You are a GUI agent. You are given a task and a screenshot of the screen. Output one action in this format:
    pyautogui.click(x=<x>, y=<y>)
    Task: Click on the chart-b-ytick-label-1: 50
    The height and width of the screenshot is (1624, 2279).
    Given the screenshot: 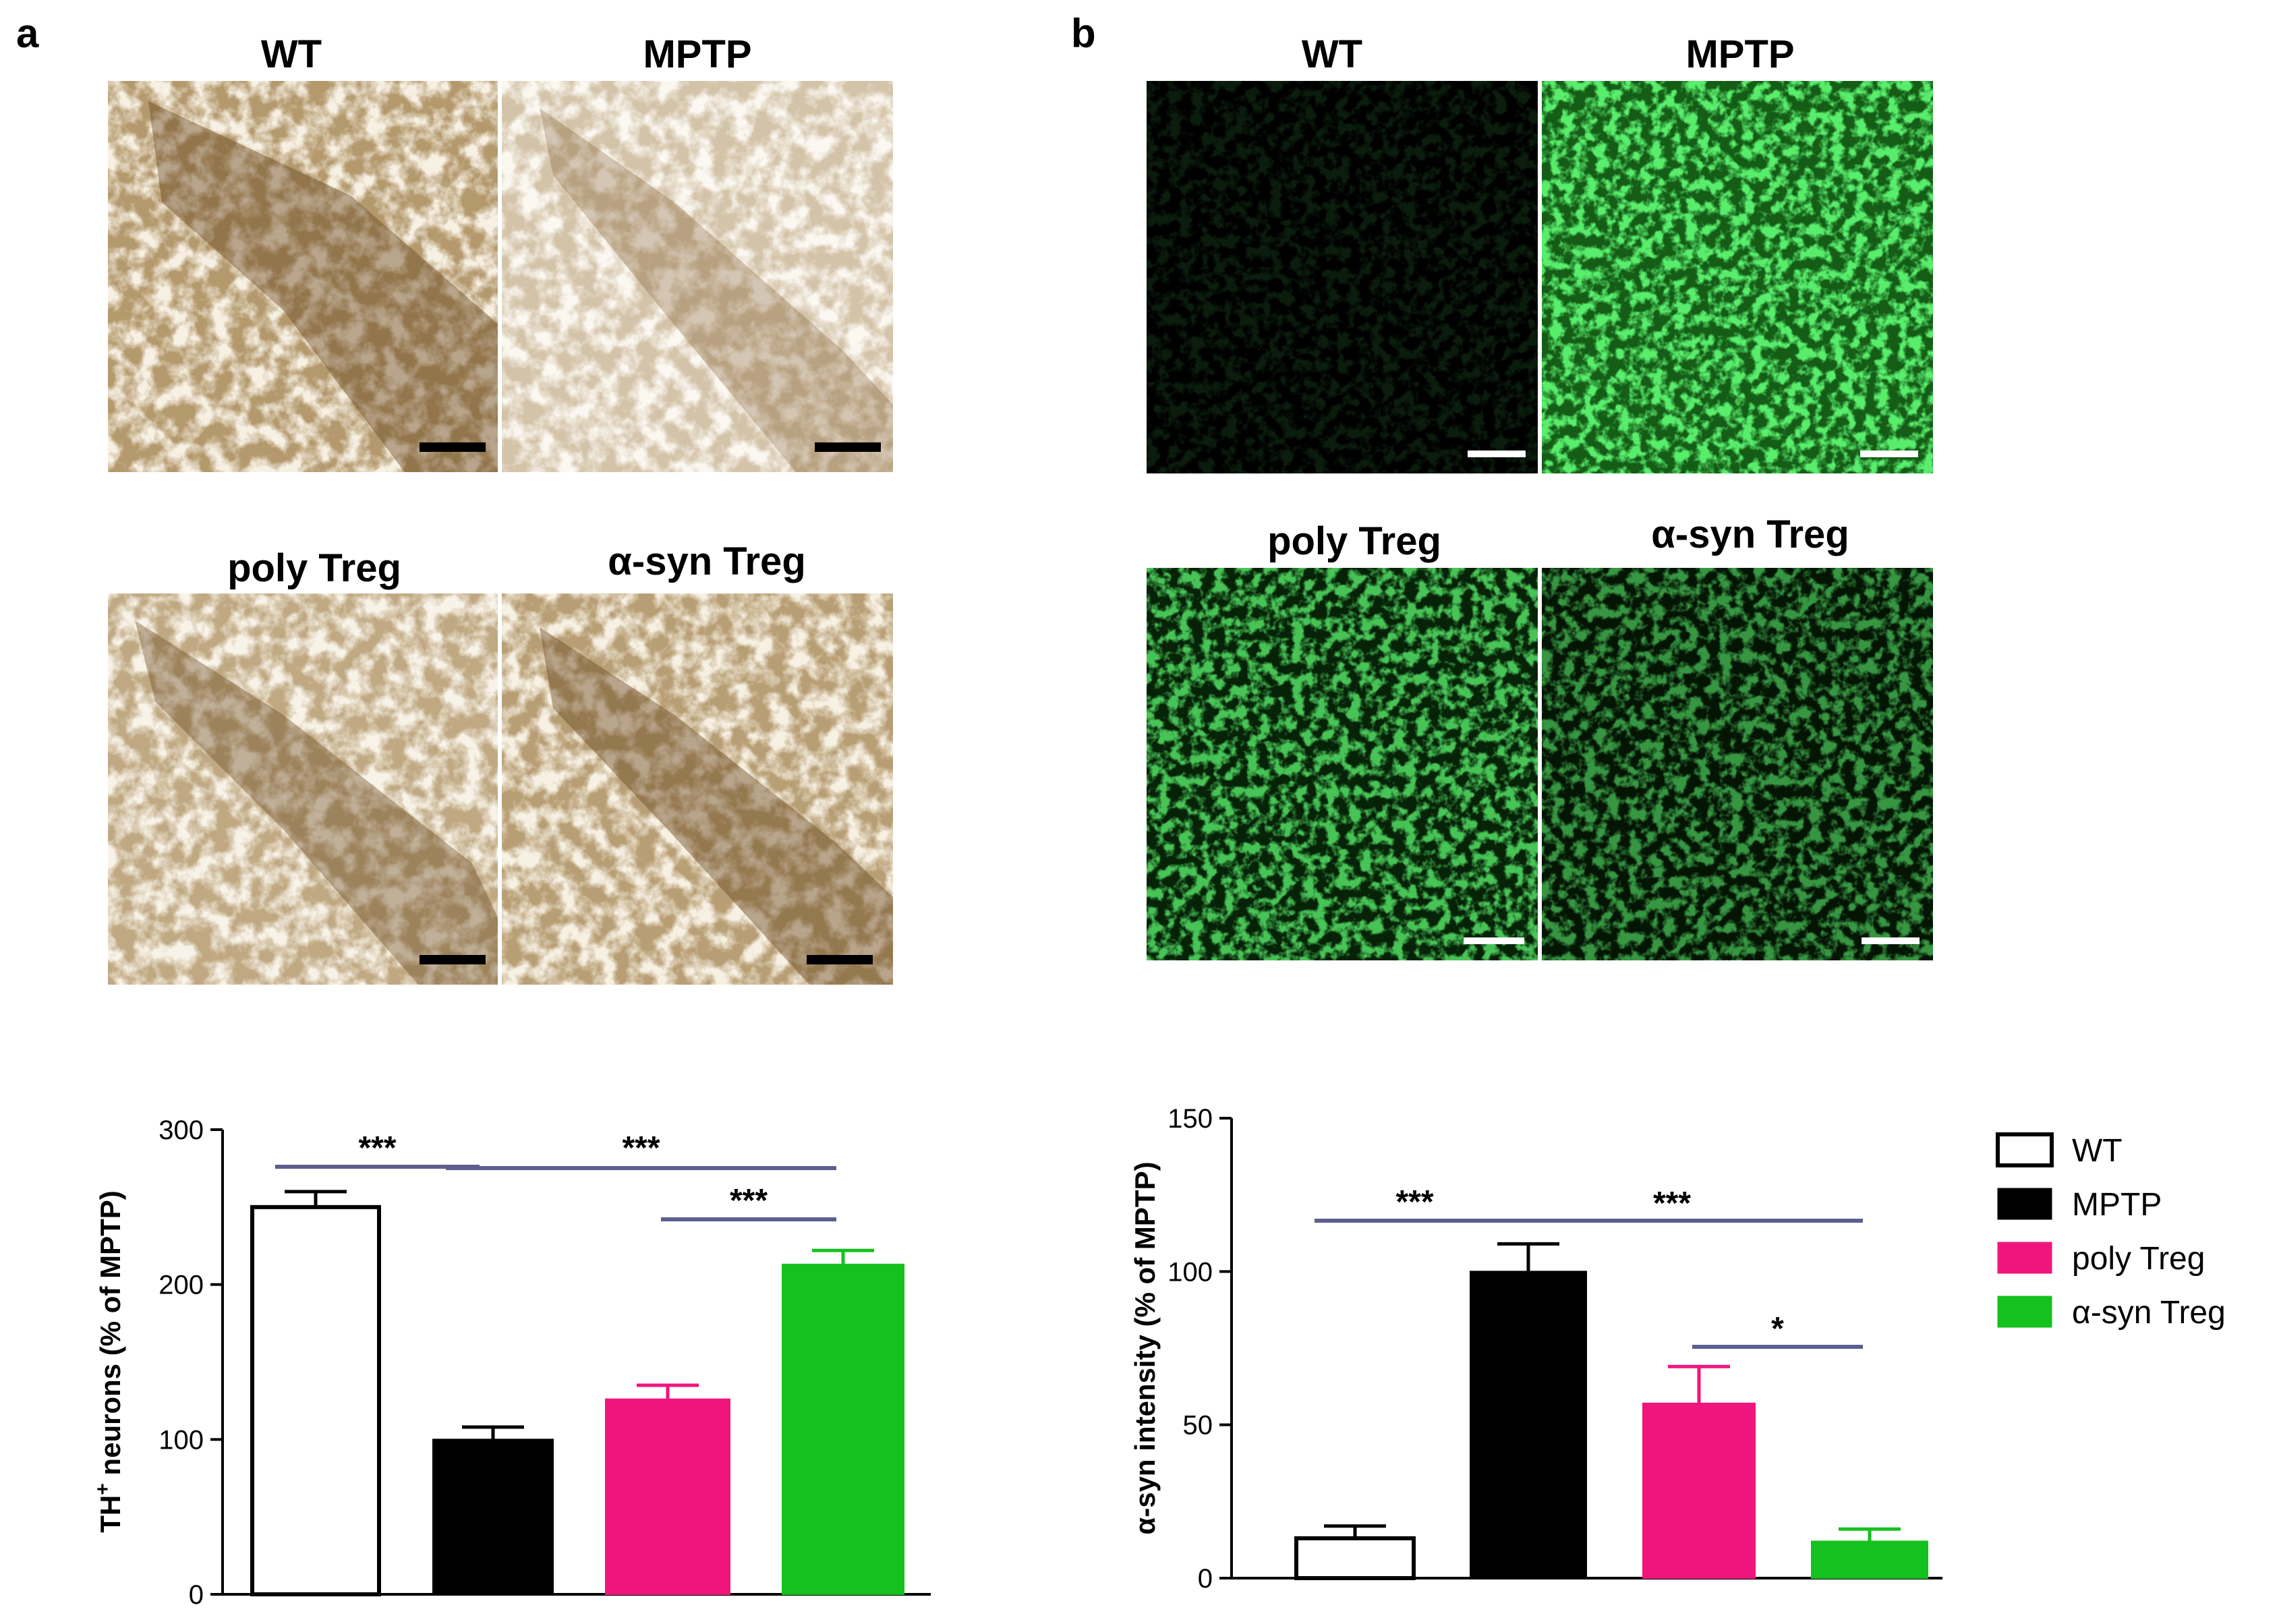 What is the action you would take?
    pyautogui.click(x=1198, y=1426)
    